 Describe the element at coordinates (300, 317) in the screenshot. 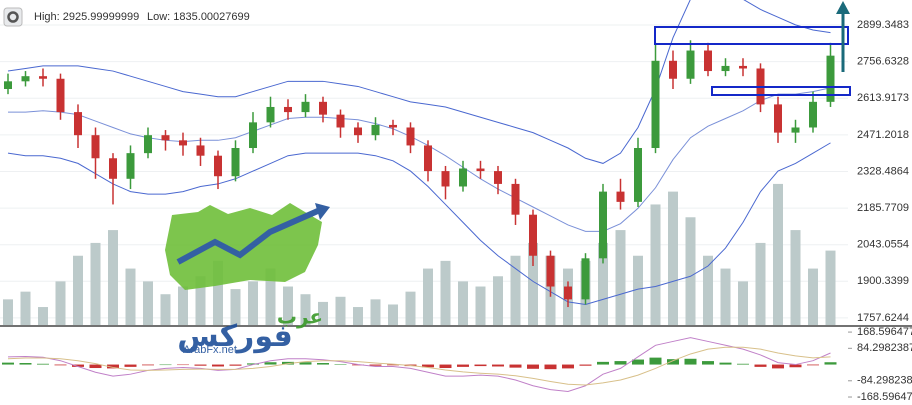

I see `logo-text: عرب` at that location.